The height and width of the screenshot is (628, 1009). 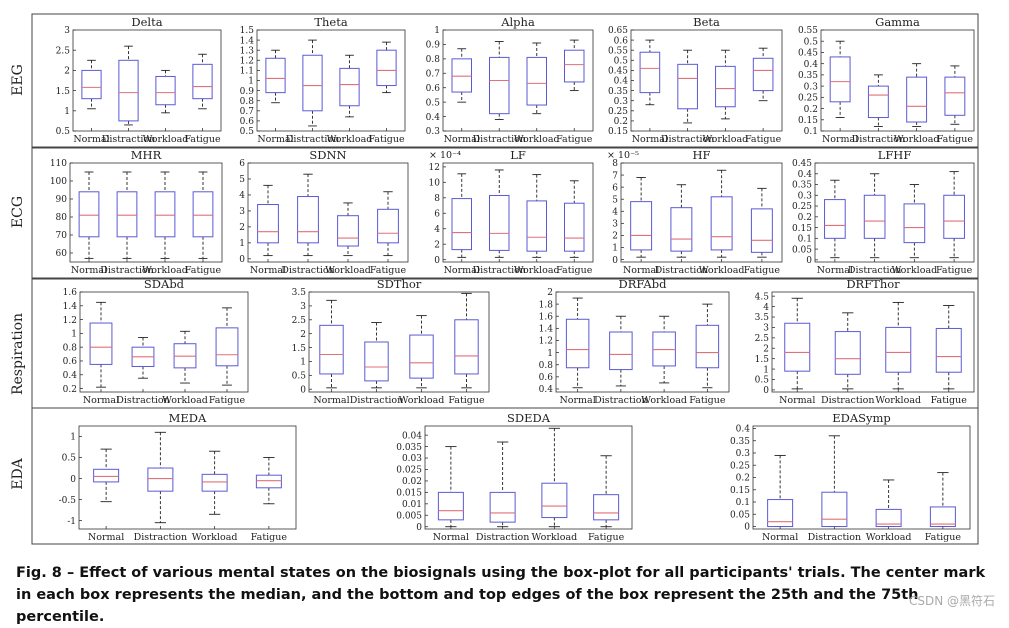 What do you see at coordinates (437, 214) in the screenshot?
I see `ytick-label-lf: 6` at bounding box center [437, 214].